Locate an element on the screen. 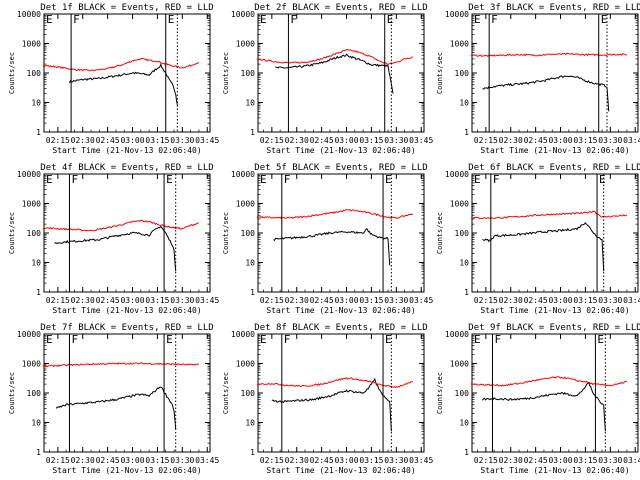 This screenshot has width=640, height=480. panel-title: Det 1f BLACK = Events, RED = LLD is located at coordinates (126, 8).